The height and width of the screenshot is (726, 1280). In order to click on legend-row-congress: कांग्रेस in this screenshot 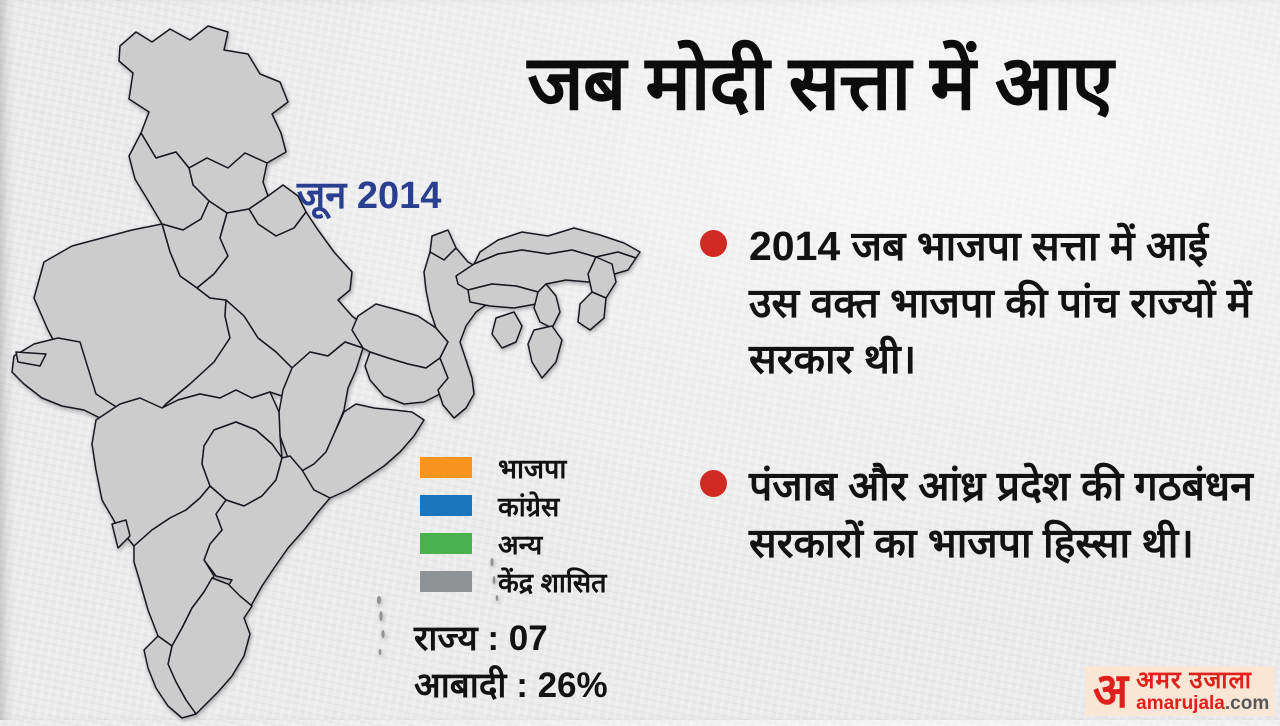, I will do `click(513, 505)`.